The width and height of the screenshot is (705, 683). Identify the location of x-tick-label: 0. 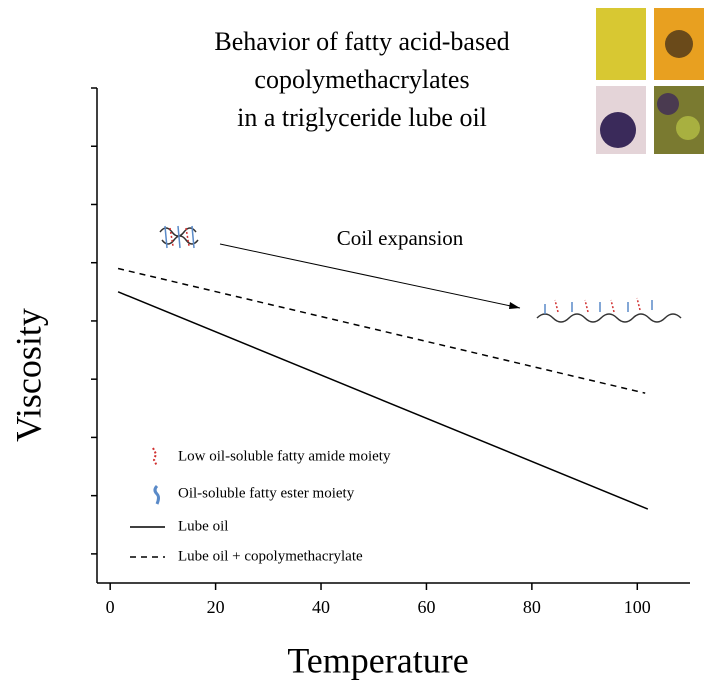
(110, 607).